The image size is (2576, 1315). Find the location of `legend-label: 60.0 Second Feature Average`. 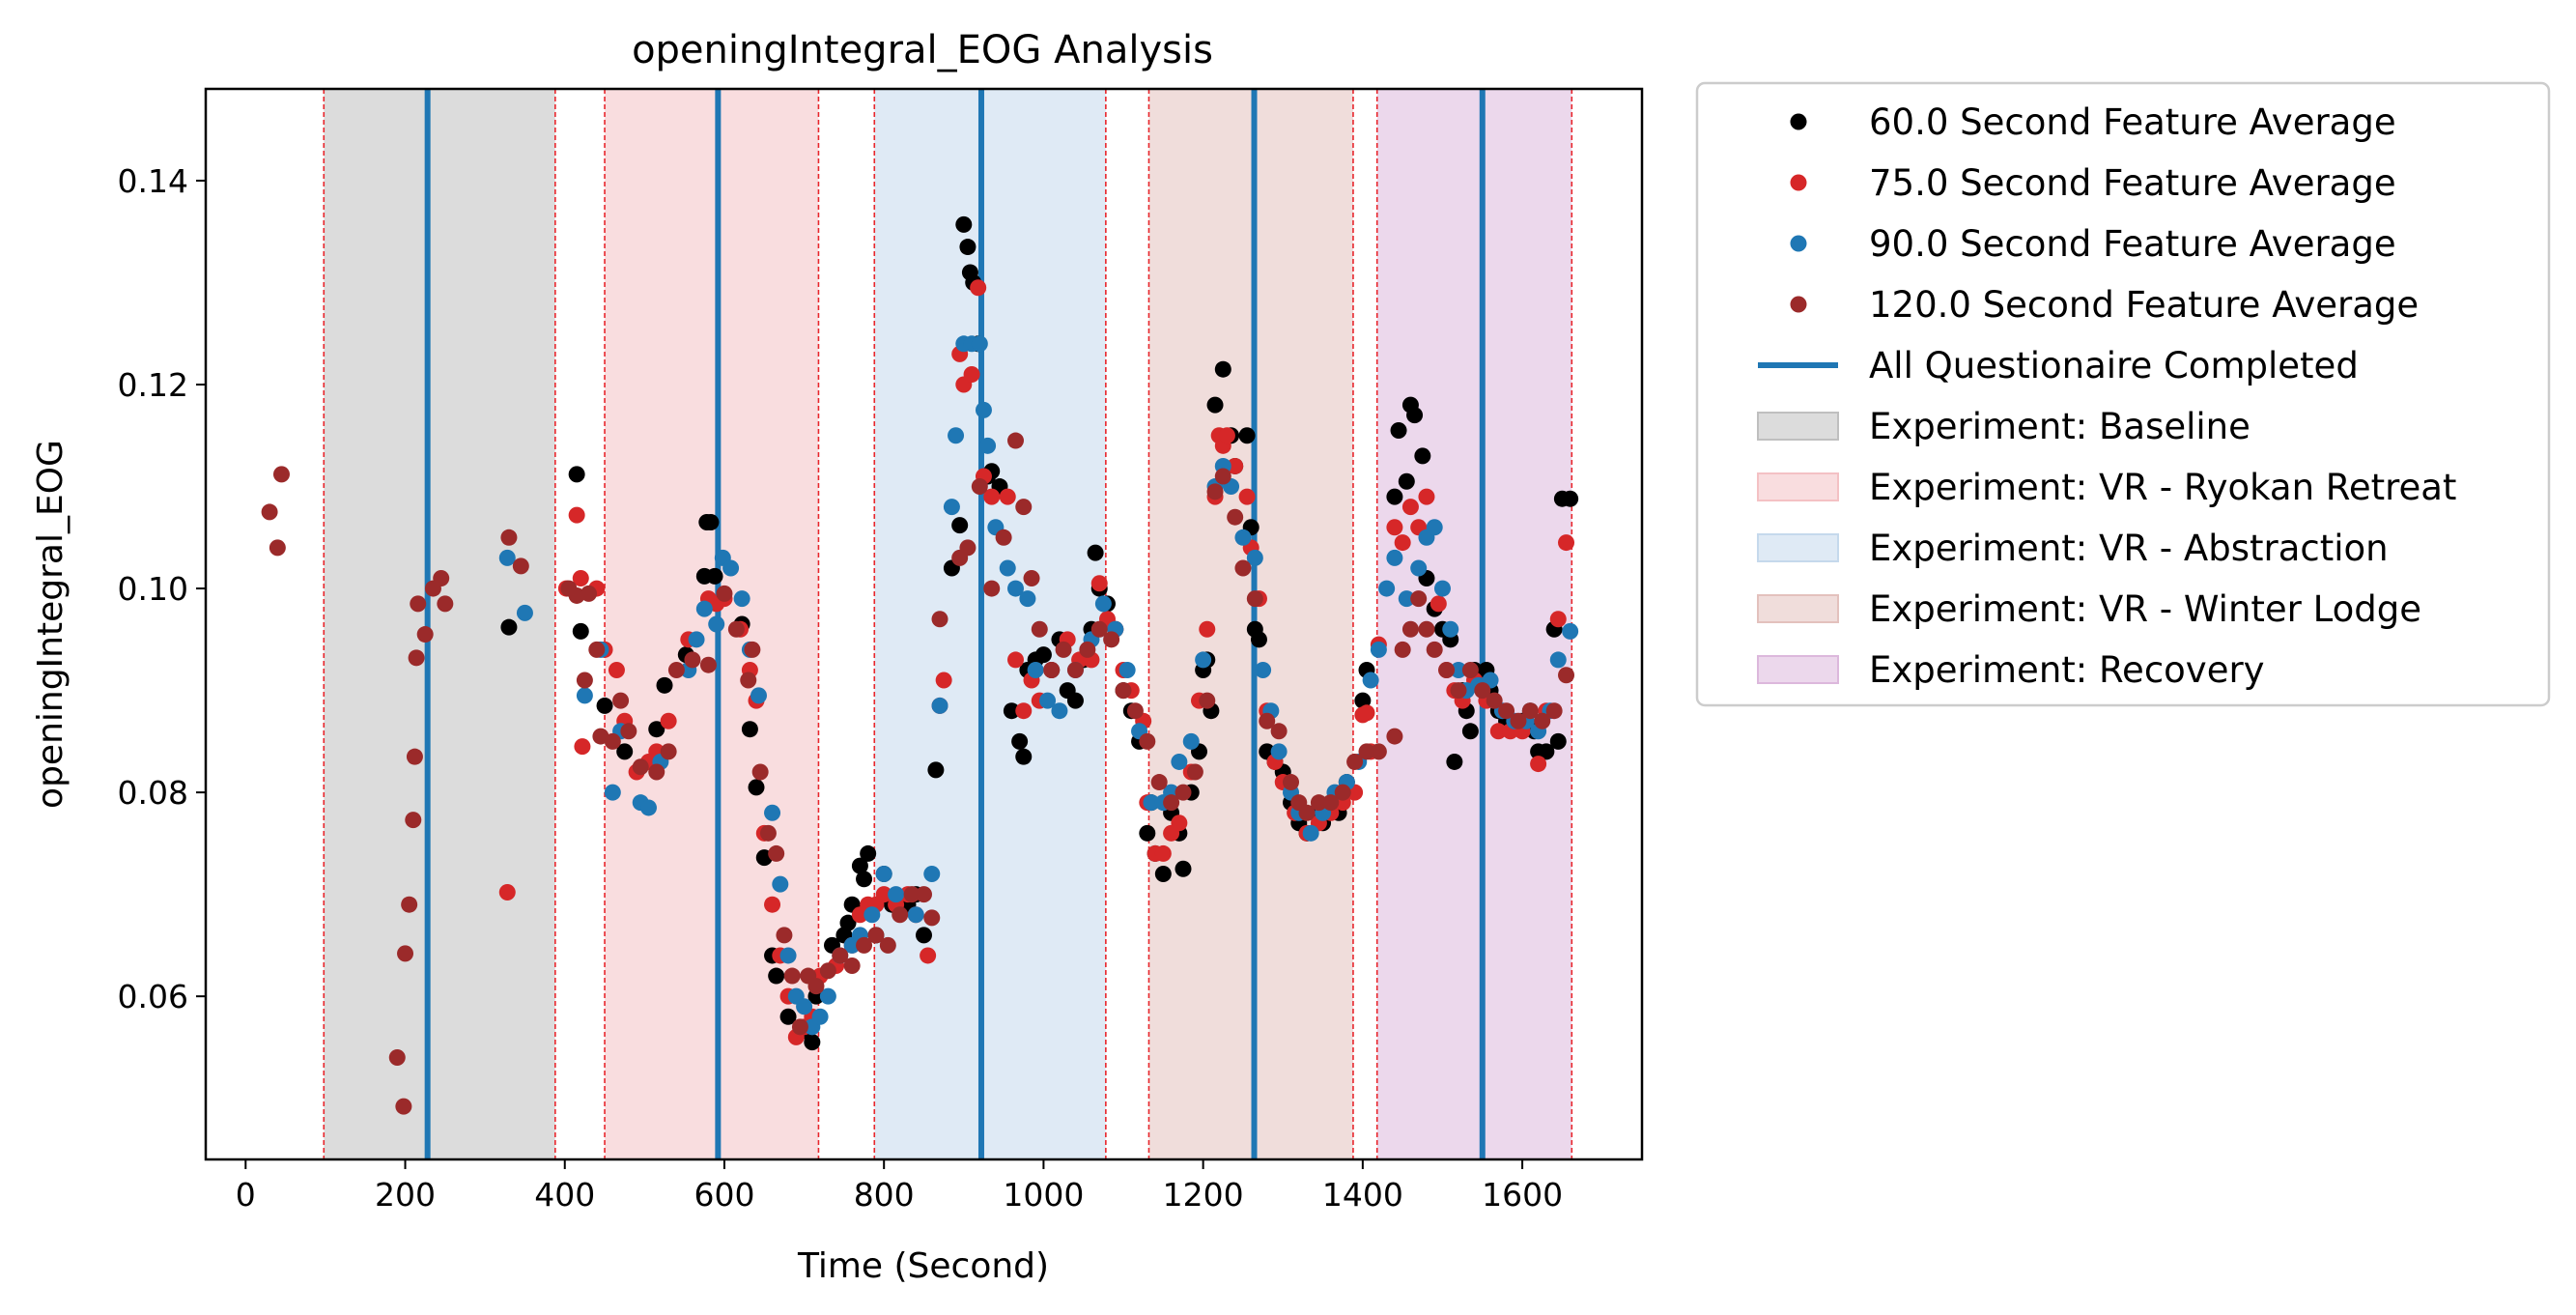

legend-label: 60.0 Second Feature Average is located at coordinates (2132, 122).